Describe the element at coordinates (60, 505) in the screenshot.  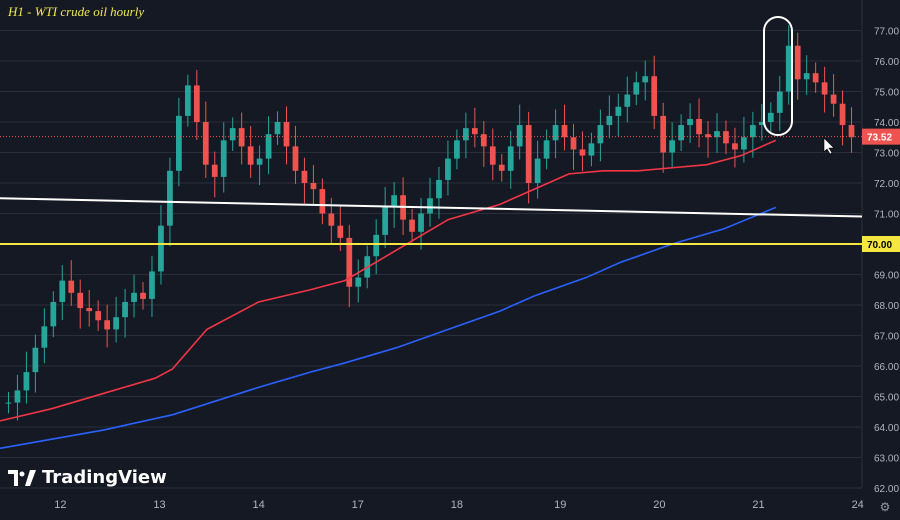
I see `x-tick-label: 12` at that location.